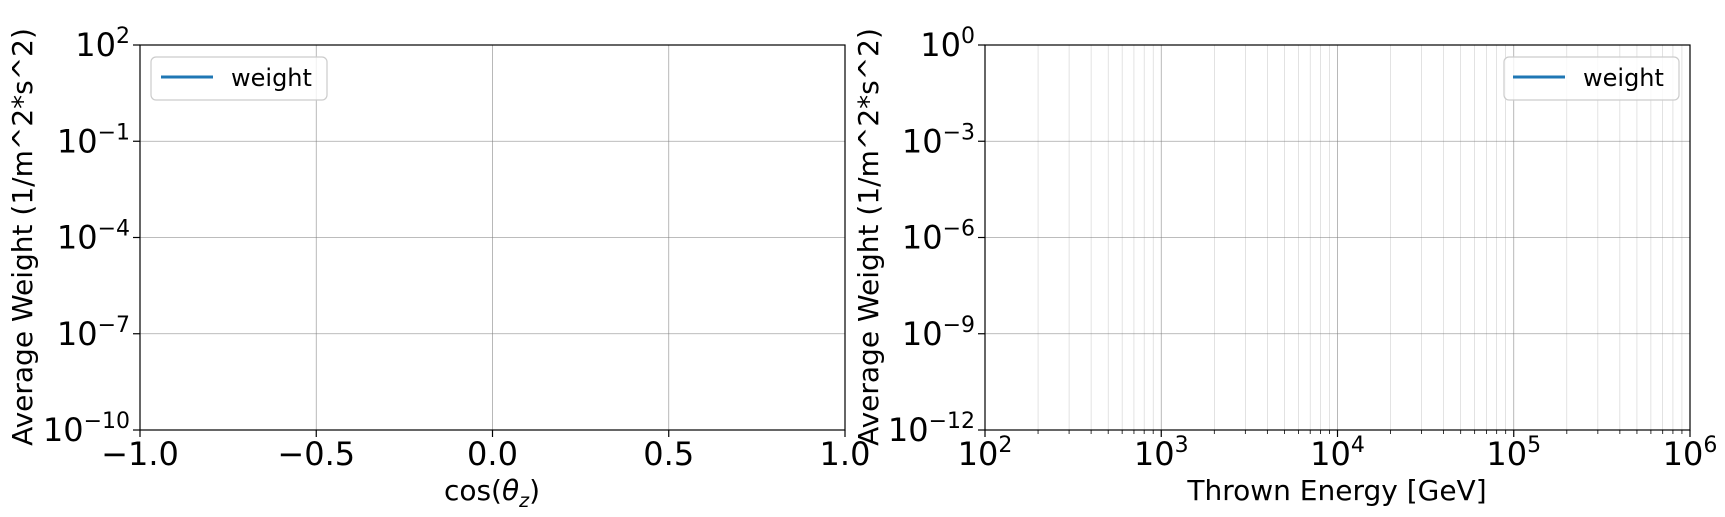 The height and width of the screenshot is (517, 1725). Describe the element at coordinates (845, 454) in the screenshot. I see `x-tick-label: 1.0` at that location.